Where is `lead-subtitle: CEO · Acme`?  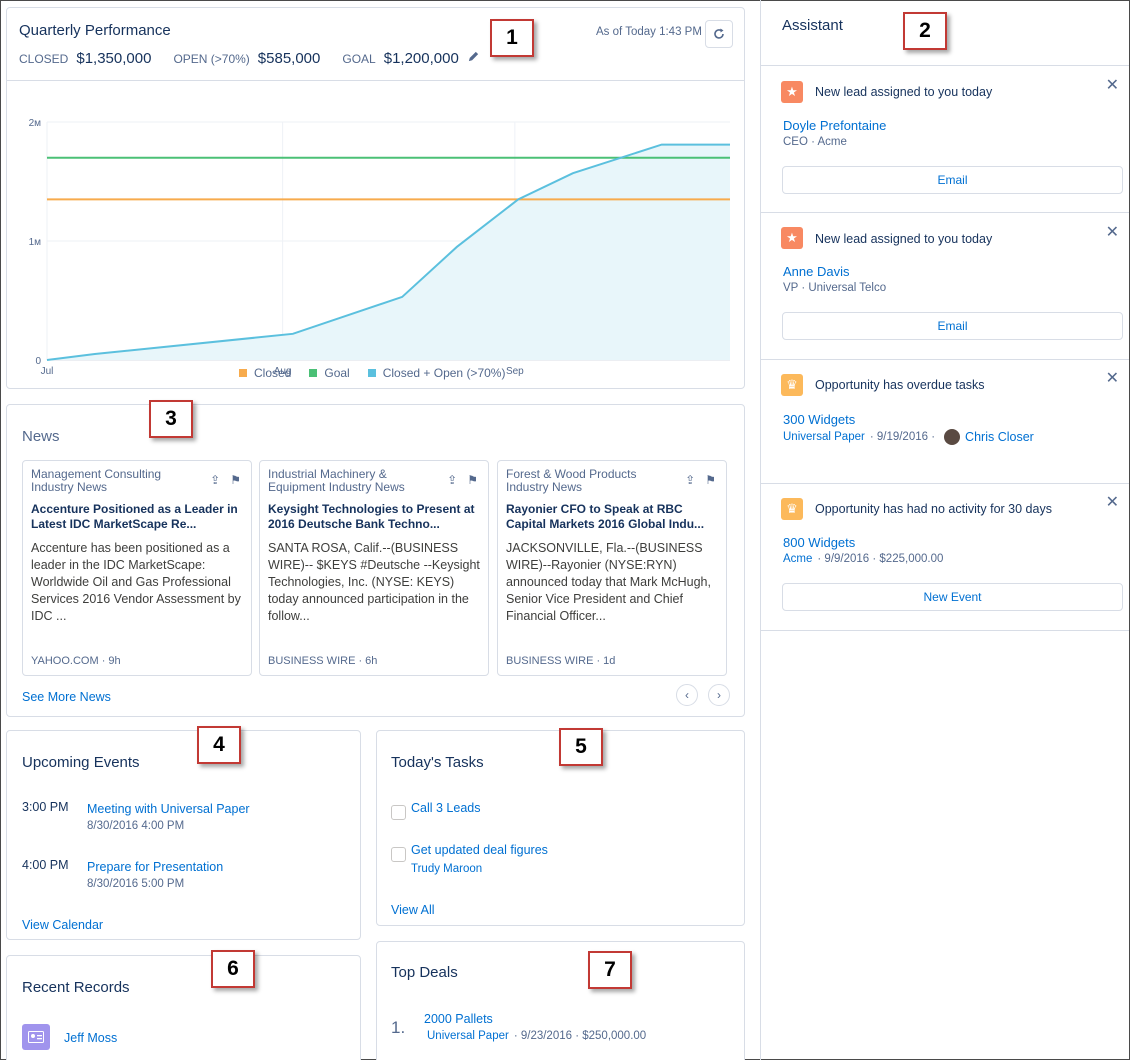 lead-subtitle: CEO · Acme is located at coordinates (815, 142).